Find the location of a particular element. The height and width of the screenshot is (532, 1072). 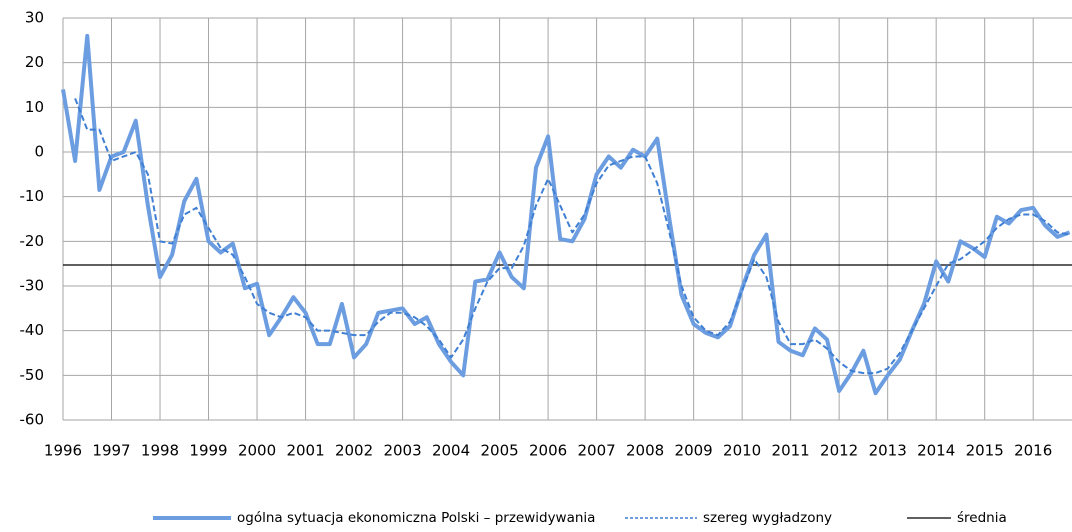

x-tick-label: 1999 is located at coordinates (208, 451).